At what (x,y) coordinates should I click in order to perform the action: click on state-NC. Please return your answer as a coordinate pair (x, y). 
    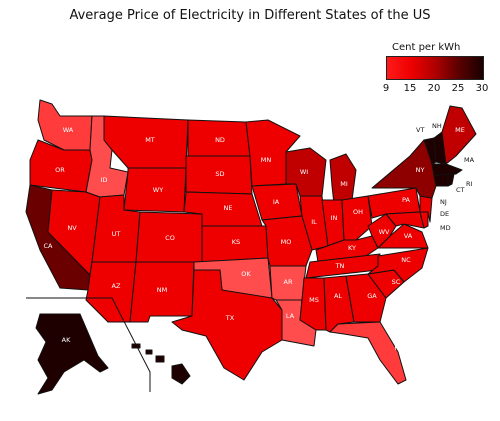
    Looking at the image, I should click on (398, 265).